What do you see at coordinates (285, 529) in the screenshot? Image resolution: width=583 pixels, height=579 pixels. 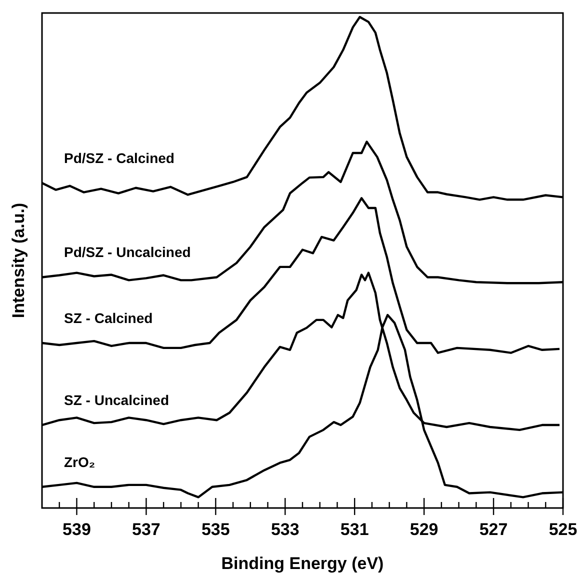 I see `x-tick-label: 533` at bounding box center [285, 529].